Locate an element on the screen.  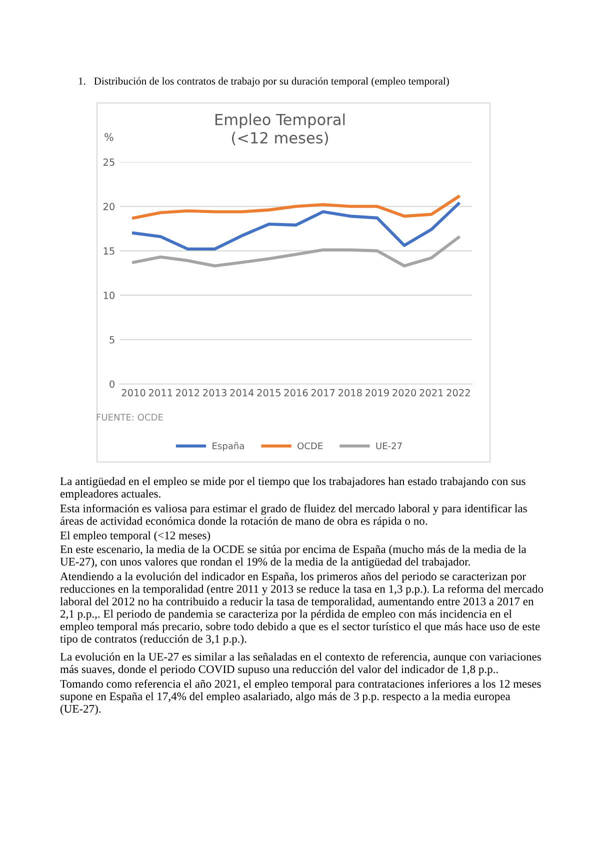
text: 1. Distribución de los contratos de trabajo por su duración temporal (empleo temporal) is located at coordinates (263, 82).